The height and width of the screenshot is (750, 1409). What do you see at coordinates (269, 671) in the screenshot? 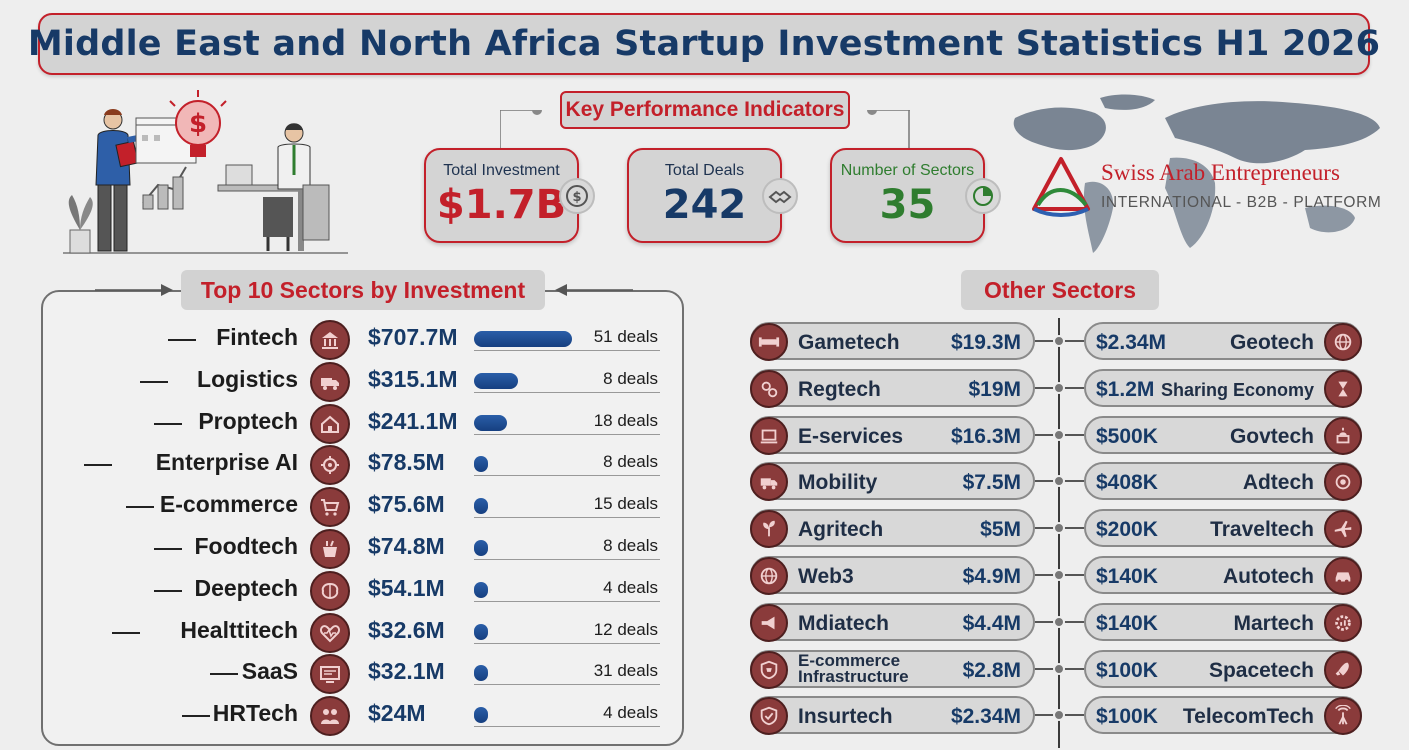
I see `sector-name: SaaS` at bounding box center [269, 671].